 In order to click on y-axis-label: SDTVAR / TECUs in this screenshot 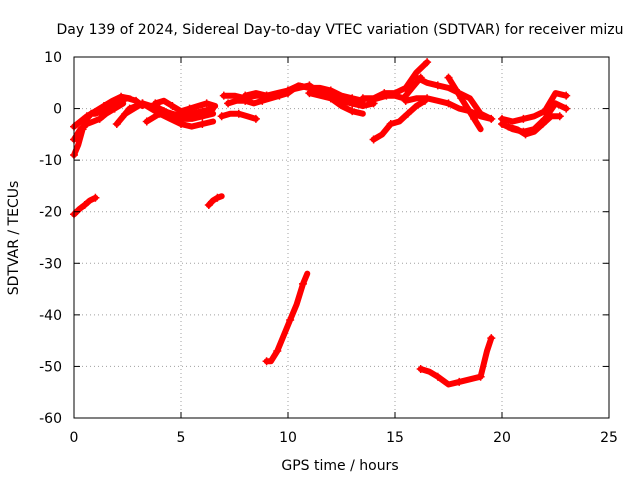, I will do `click(14, 238)`.